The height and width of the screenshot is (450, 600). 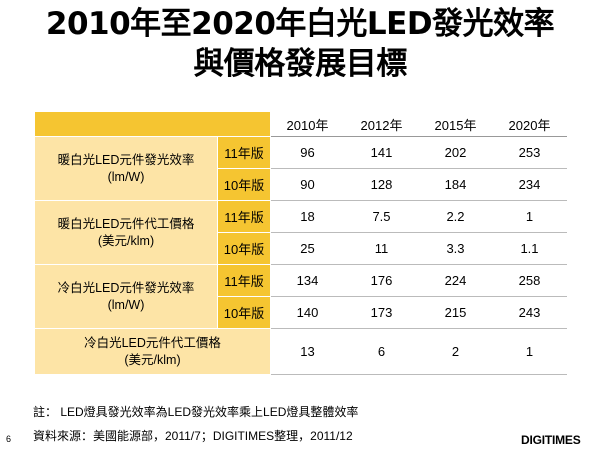 What do you see at coordinates (126, 296) in the screenshot?
I see `category-cell: 冷白光LED元件發光效率 (lm/W)` at bounding box center [126, 296].